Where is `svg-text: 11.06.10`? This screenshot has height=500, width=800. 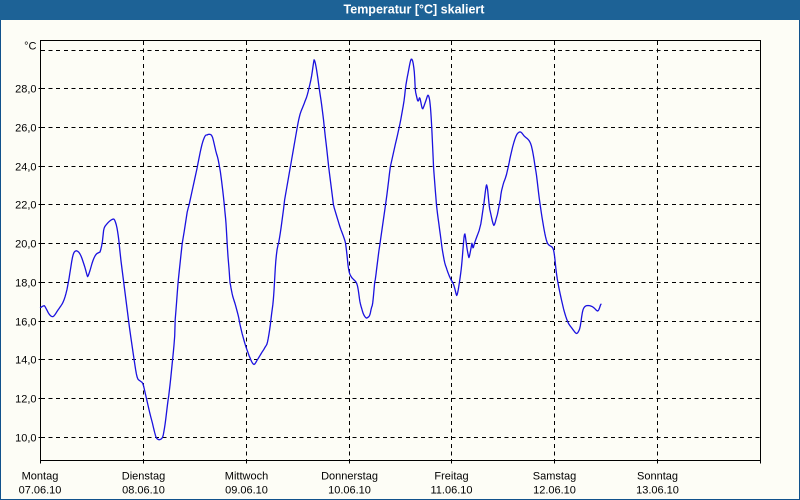 svg-text: 11.06.10 is located at coordinates (451, 491).